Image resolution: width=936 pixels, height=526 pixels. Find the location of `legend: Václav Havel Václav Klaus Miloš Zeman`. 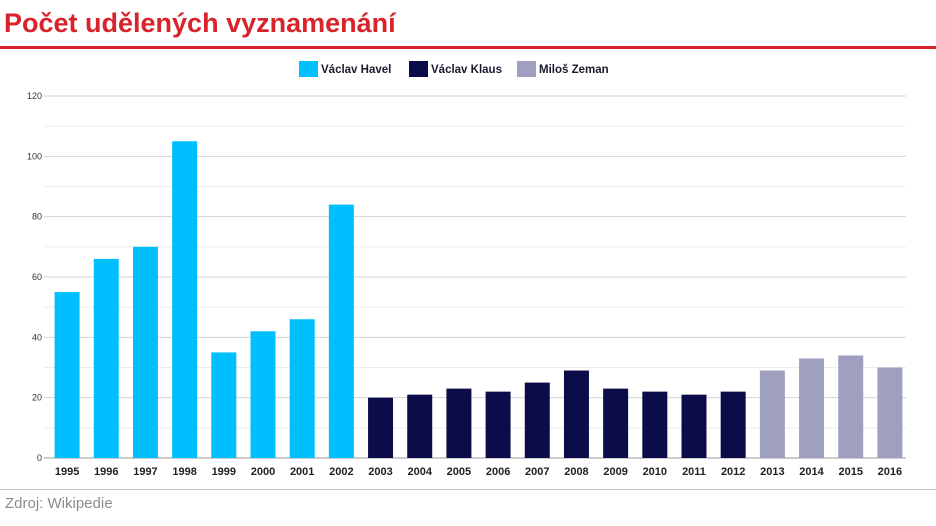

legend: Václav Havel Václav Klaus Miloš Zeman is located at coordinates (454, 69).